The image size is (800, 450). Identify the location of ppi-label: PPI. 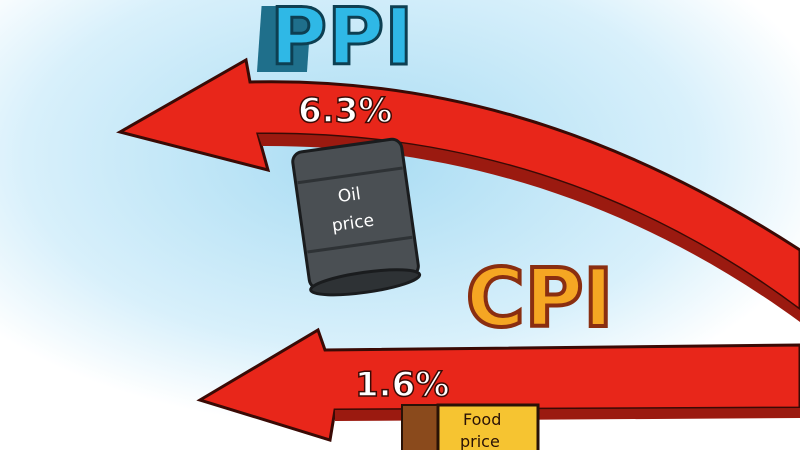
(341, 41).